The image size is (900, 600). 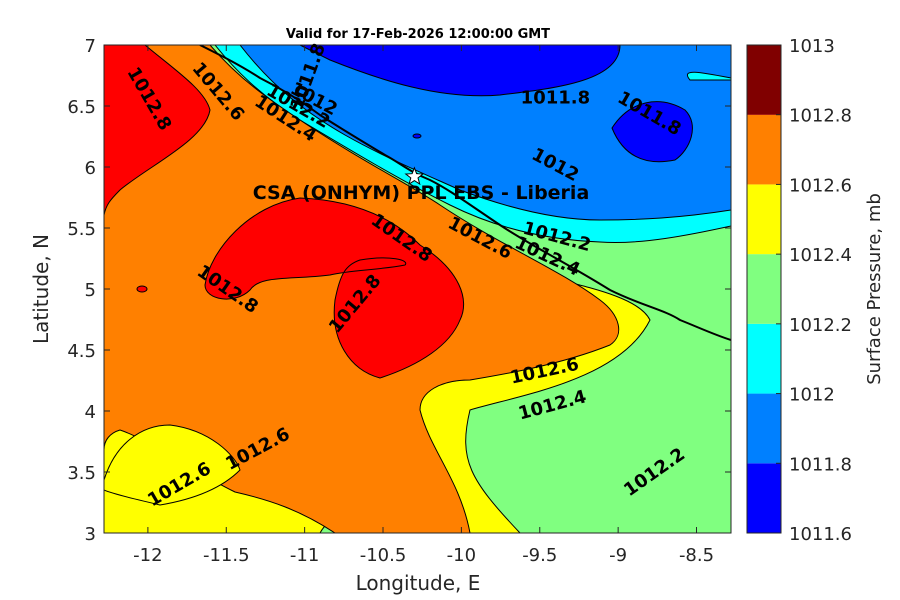 What do you see at coordinates (81, 351) in the screenshot?
I see `y-tick-label: 4.5` at bounding box center [81, 351].